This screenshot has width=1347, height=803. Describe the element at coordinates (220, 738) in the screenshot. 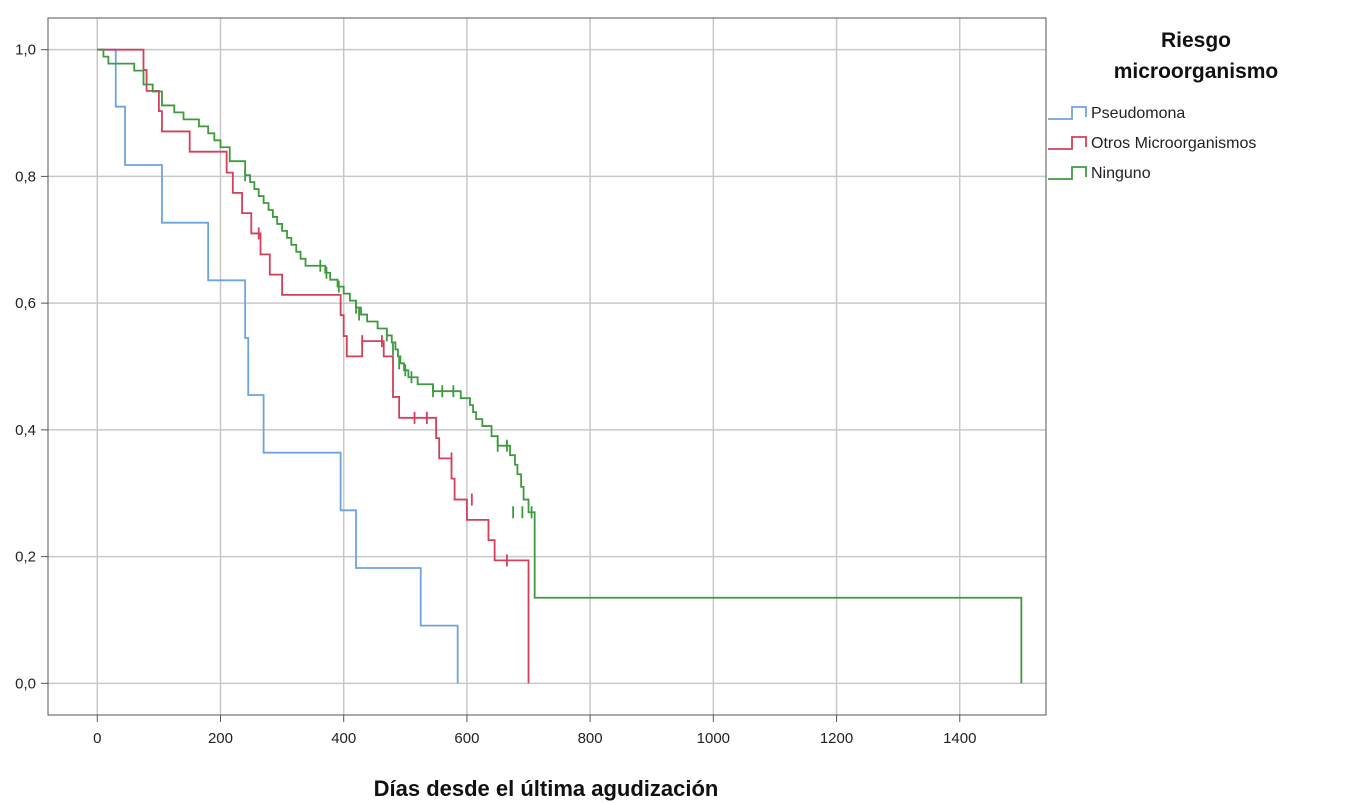

I see `x-tick-label: 200` at that location.